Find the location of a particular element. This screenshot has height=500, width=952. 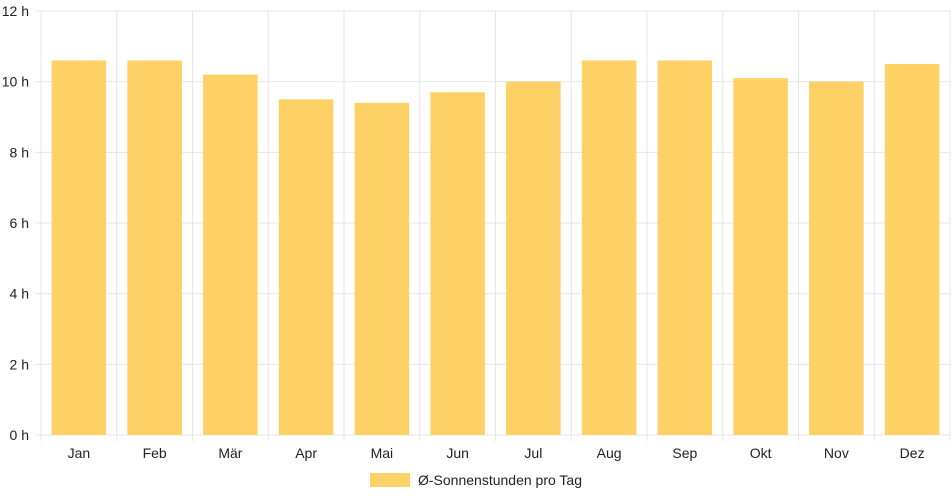

x-tick-label: Nov is located at coordinates (836, 453).